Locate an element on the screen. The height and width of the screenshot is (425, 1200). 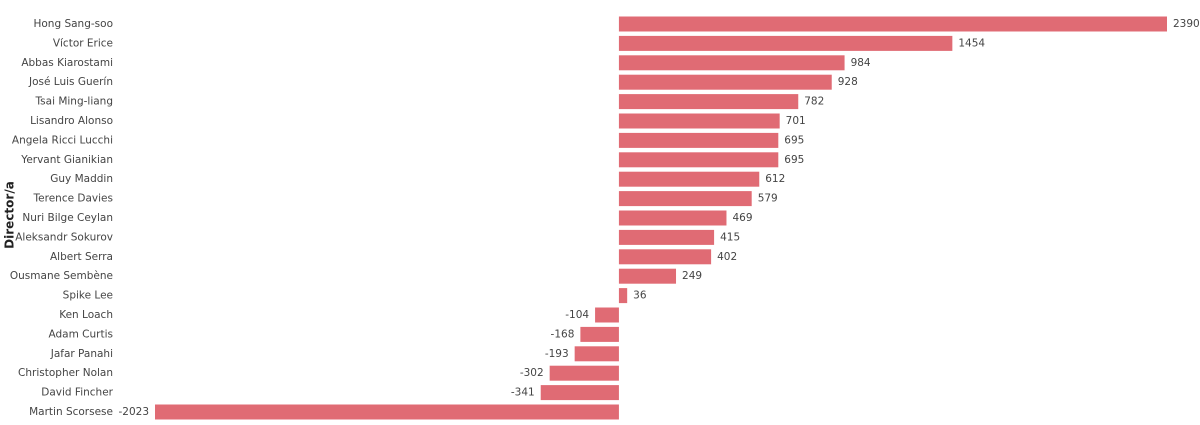
data-label: 984 is located at coordinates (861, 63).